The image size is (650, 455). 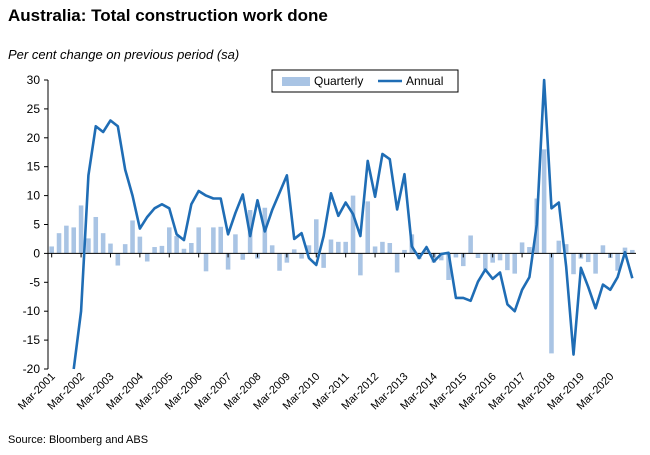 I want to click on chart-subtitle: Per cent change on previous period (sa), so click(x=124, y=54).